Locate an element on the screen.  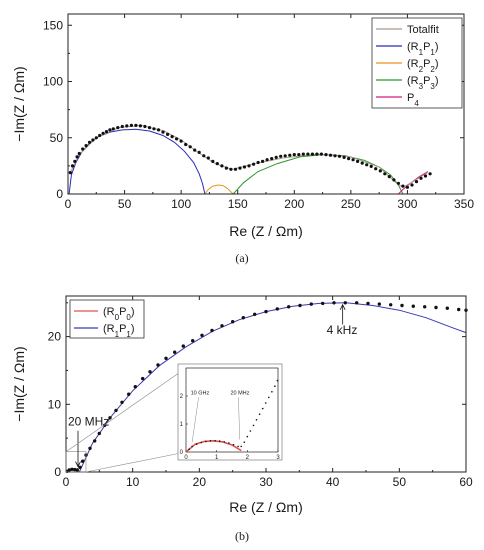
panel-b-x-tick-label: 40 is located at coordinates (333, 482).